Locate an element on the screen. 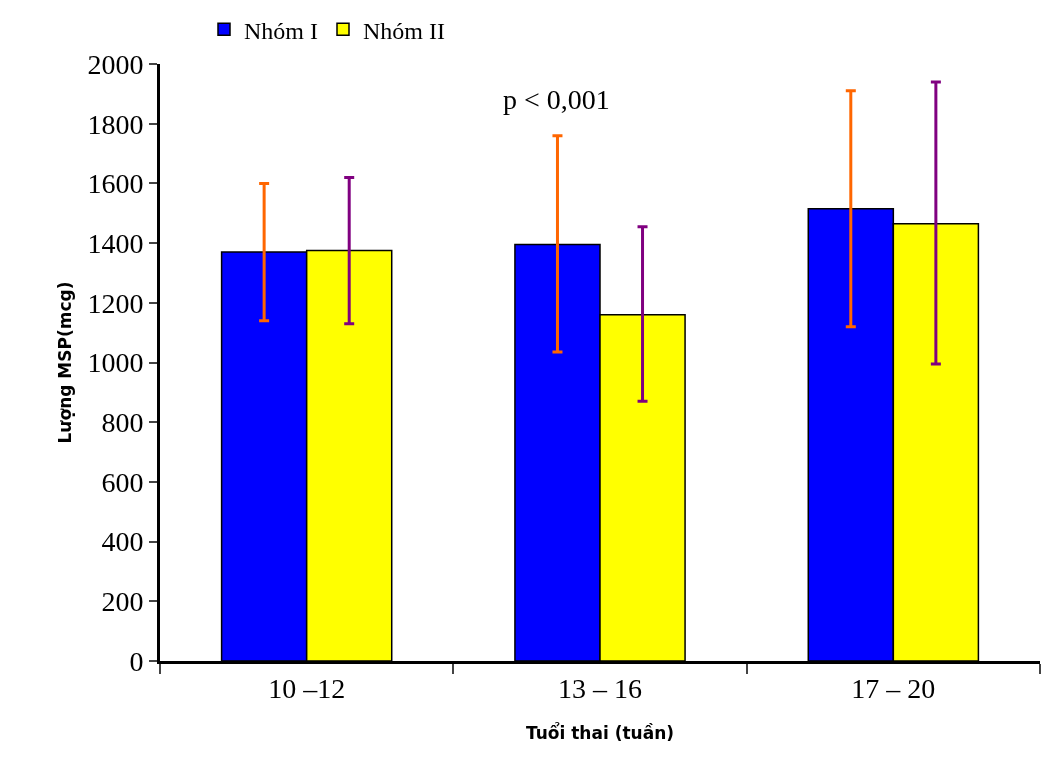 The image size is (1045, 776). y-tick-label: 200 is located at coordinates (122, 602).